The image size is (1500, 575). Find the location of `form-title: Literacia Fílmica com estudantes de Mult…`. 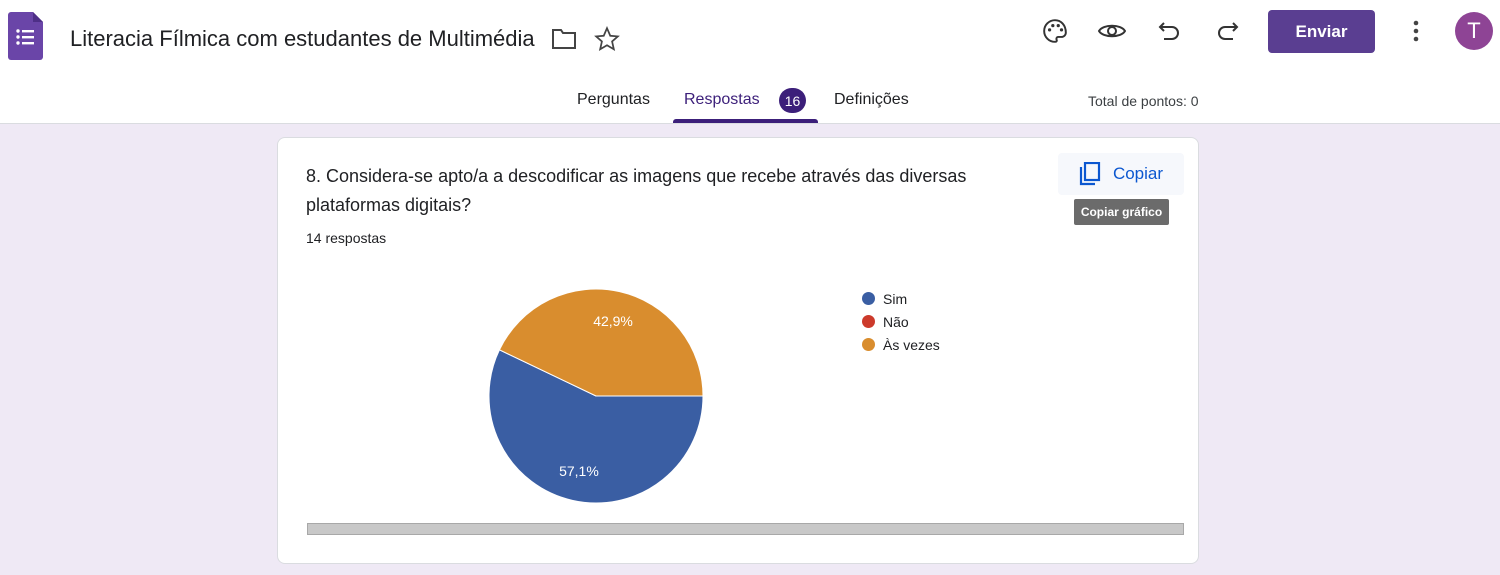

form-title: Literacia Fílmica com estudantes de Mult… is located at coordinates (302, 38).